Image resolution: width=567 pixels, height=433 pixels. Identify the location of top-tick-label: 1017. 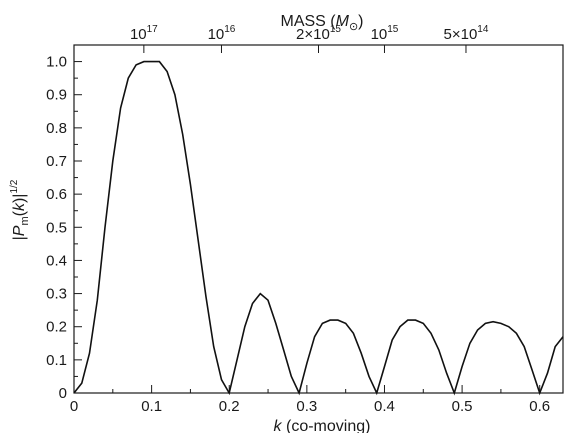
(144, 33).